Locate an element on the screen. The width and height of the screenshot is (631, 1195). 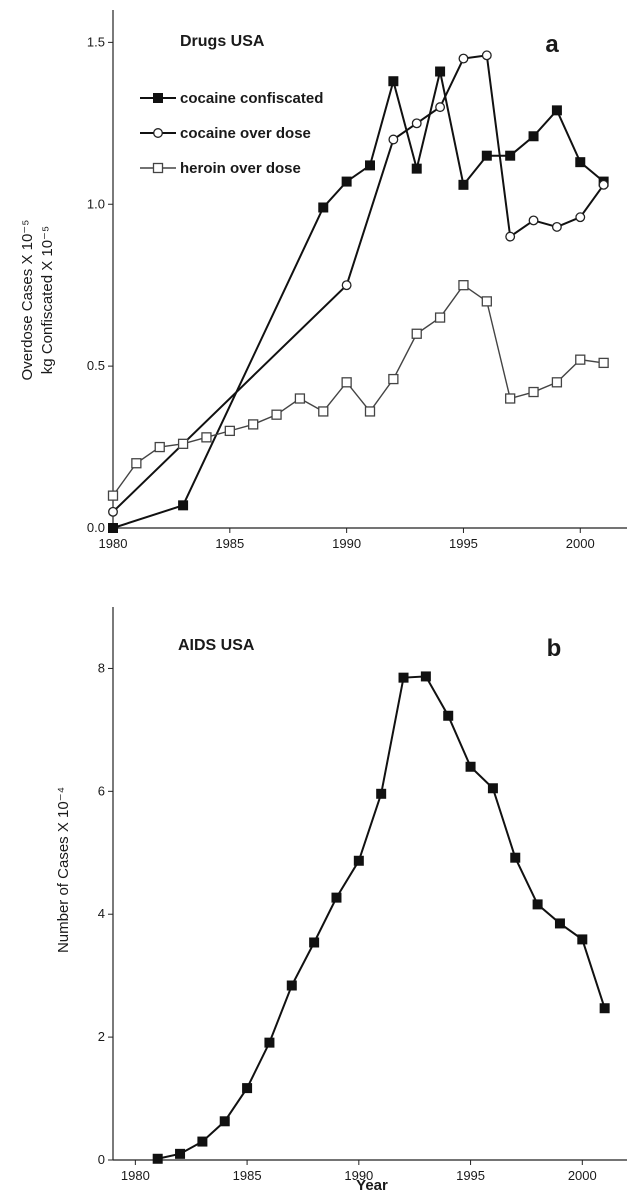
panel-b-y-tick-label: 8 is located at coordinates (101, 667).